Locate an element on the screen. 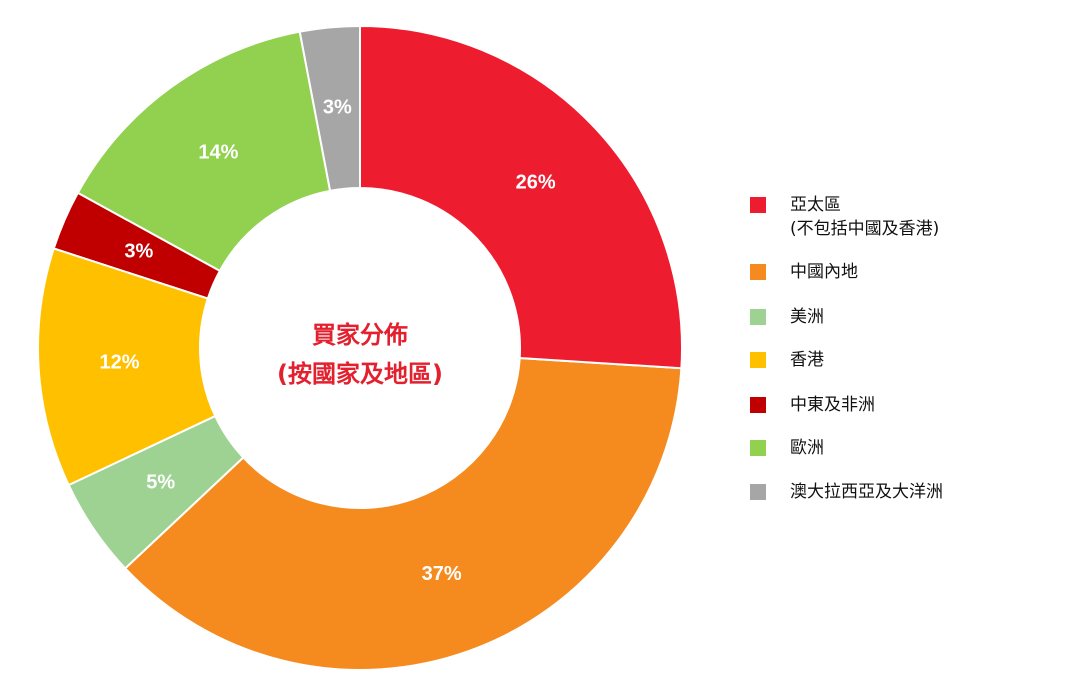 This screenshot has width=1080, height=700. legend-label: 香港 is located at coordinates (807, 360).